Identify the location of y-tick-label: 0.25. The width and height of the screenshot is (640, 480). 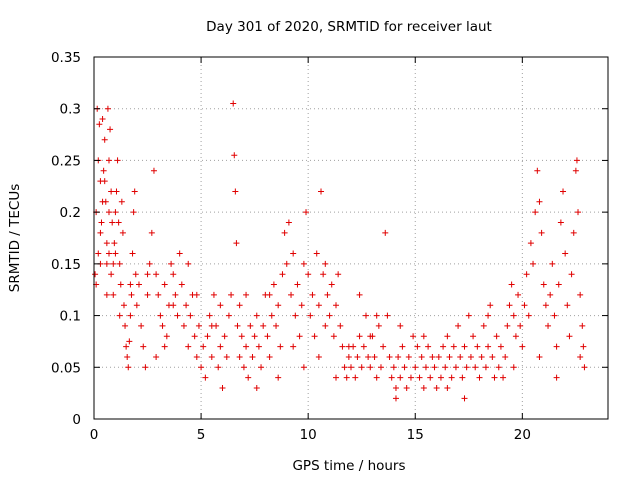
(66, 161).